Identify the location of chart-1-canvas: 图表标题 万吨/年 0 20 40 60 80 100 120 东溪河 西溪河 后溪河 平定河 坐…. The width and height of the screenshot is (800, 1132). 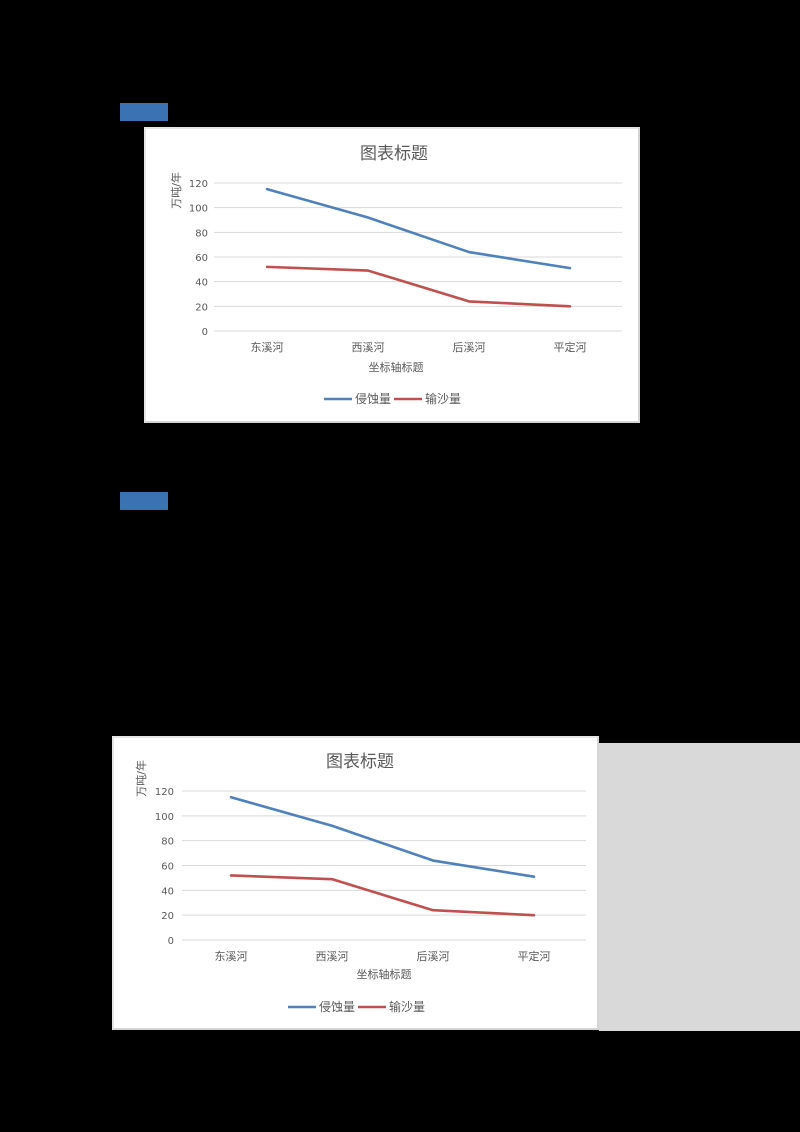
(395, 275).